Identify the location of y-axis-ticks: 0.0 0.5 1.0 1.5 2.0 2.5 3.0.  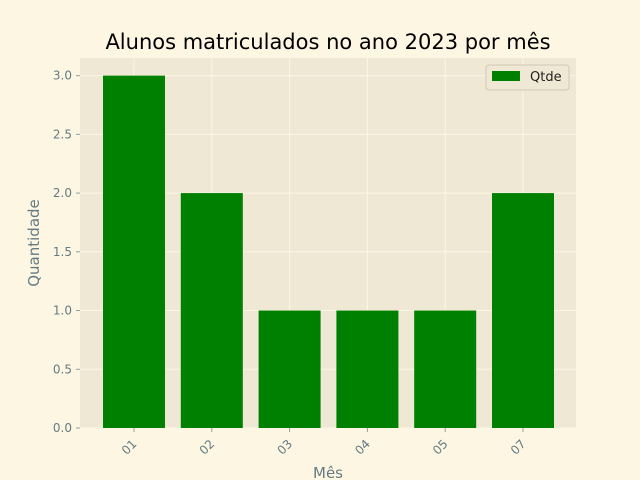
(66, 252).